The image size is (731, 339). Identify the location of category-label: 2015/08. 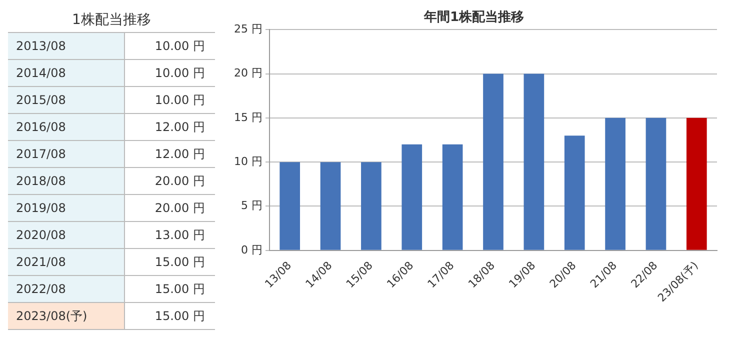
(66, 100).